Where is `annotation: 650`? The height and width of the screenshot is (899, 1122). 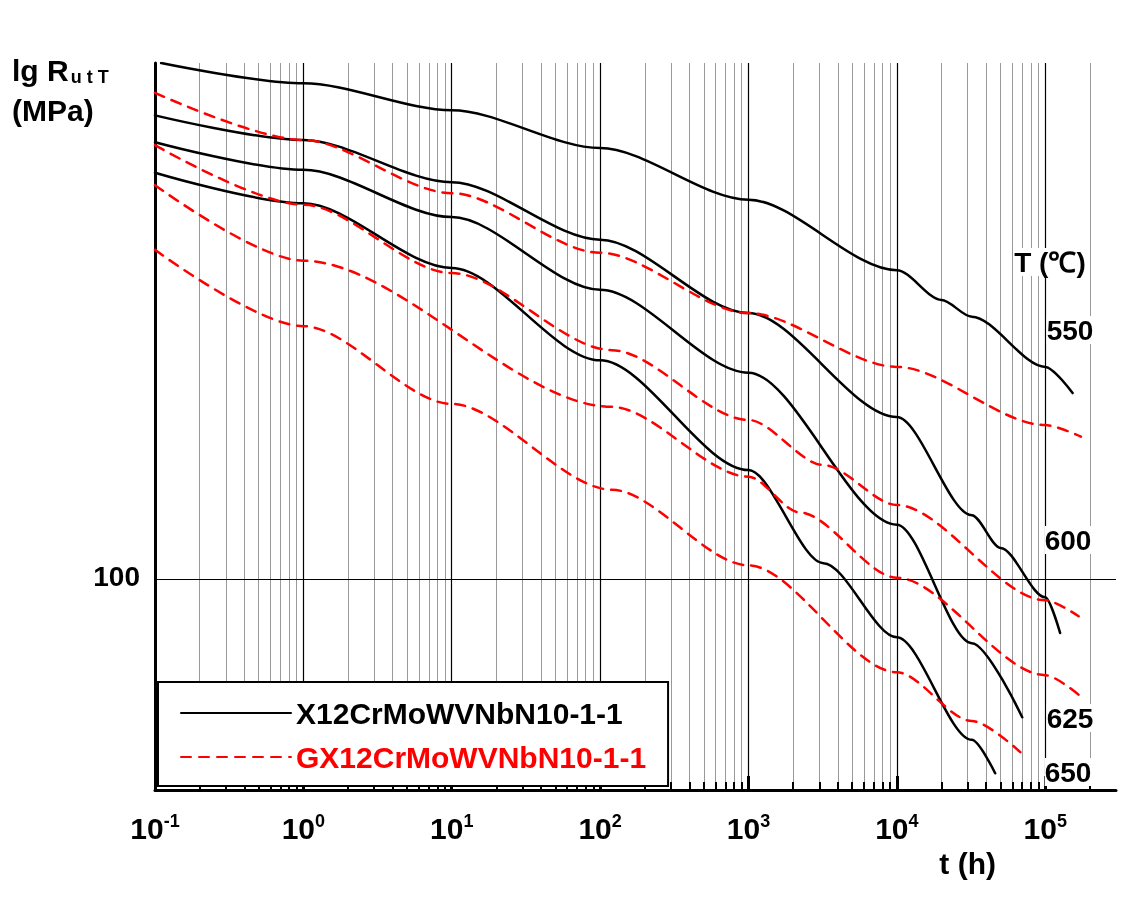 annotation: 650 is located at coordinates (1068, 772).